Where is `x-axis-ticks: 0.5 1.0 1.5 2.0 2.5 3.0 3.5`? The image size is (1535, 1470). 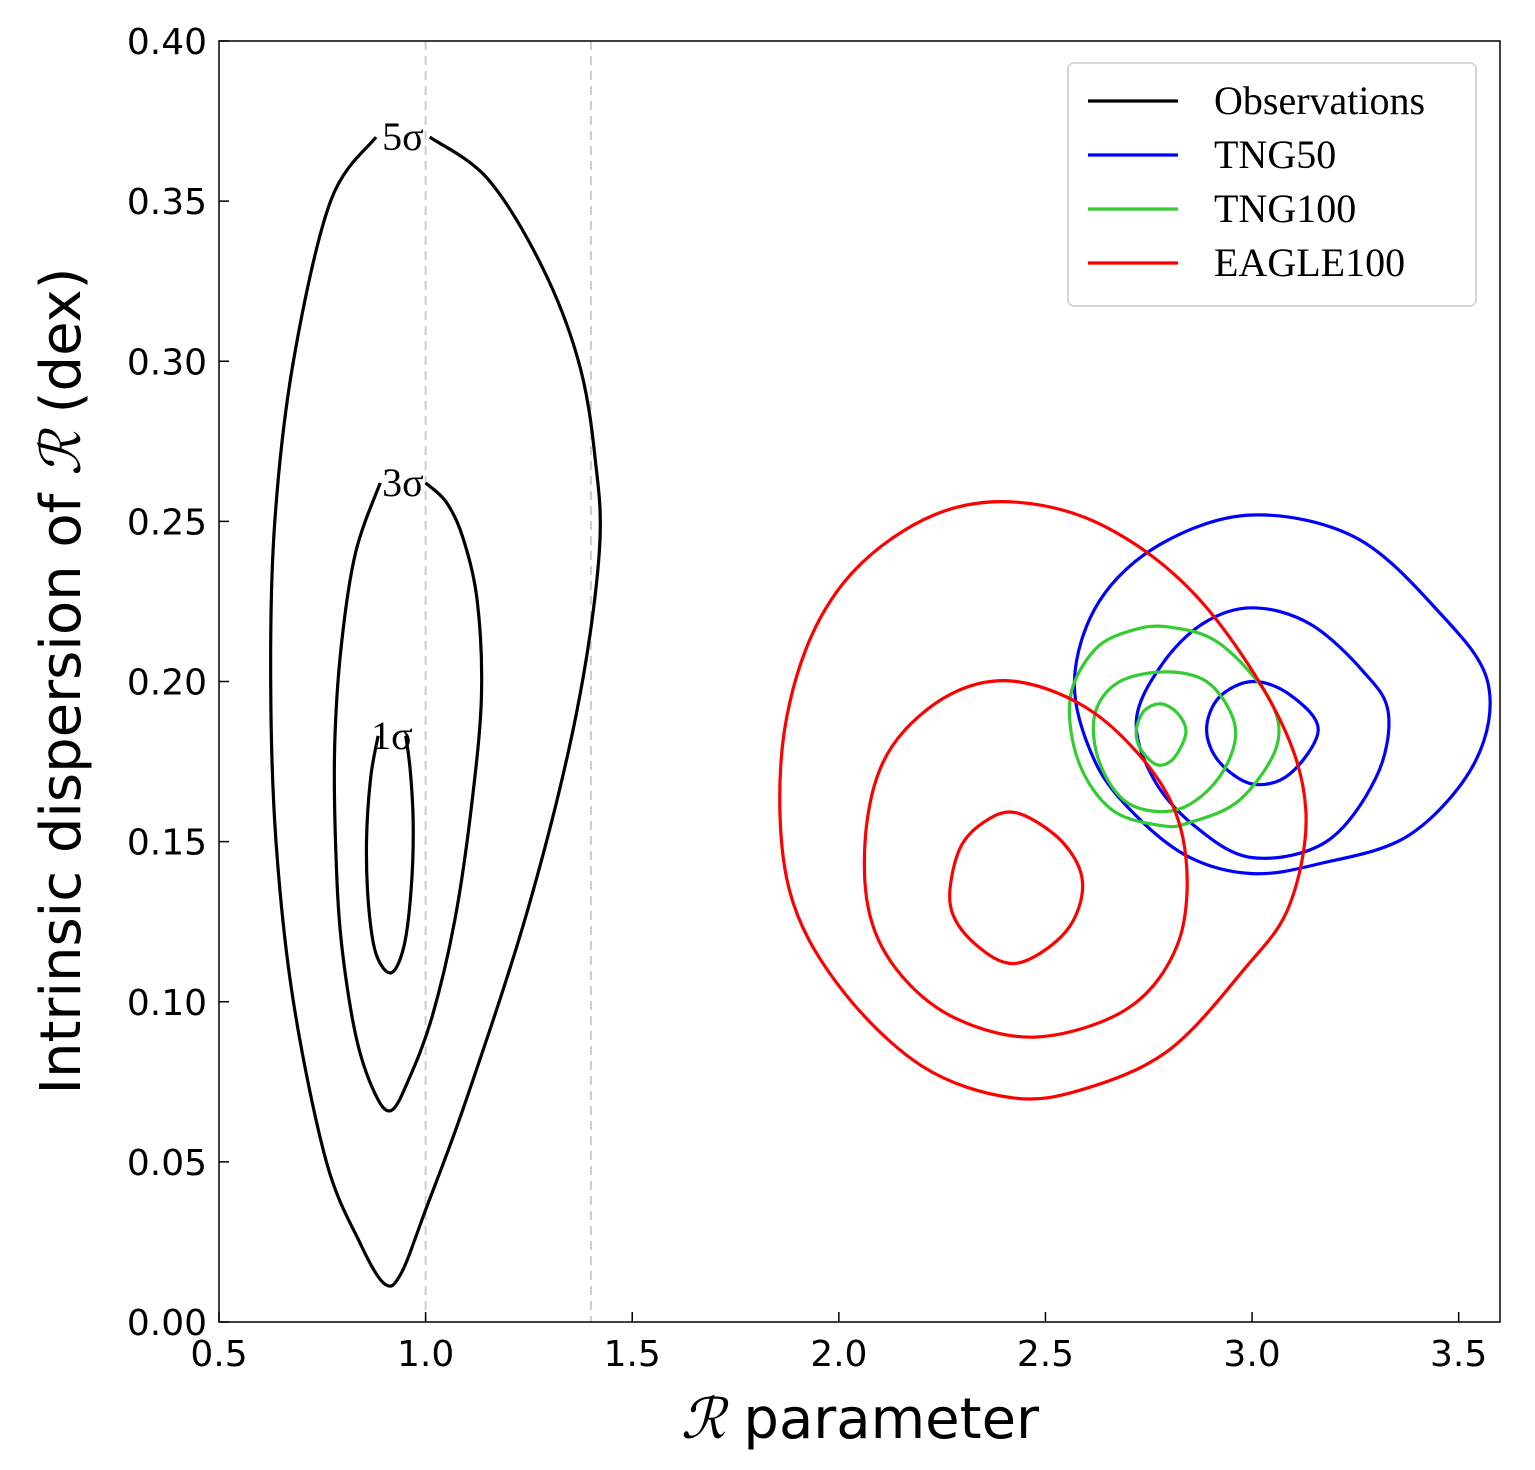 x-axis-ticks: 0.5 1.0 1.5 2.0 2.5 3.0 3.5 is located at coordinates (838, 1343).